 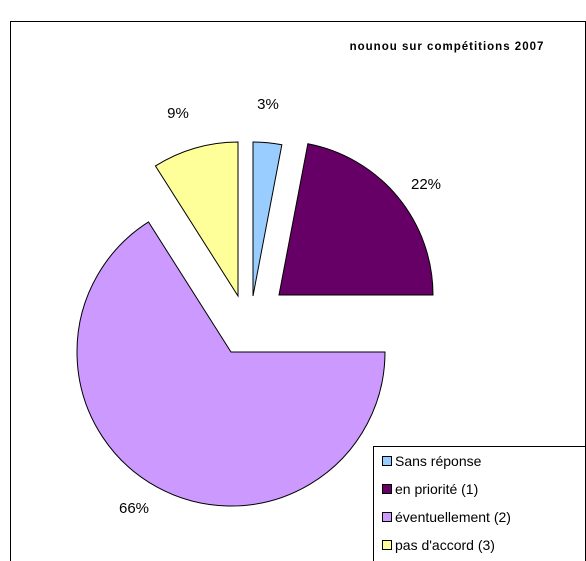 I want to click on slice-value-label: 22%, so click(x=426, y=184).